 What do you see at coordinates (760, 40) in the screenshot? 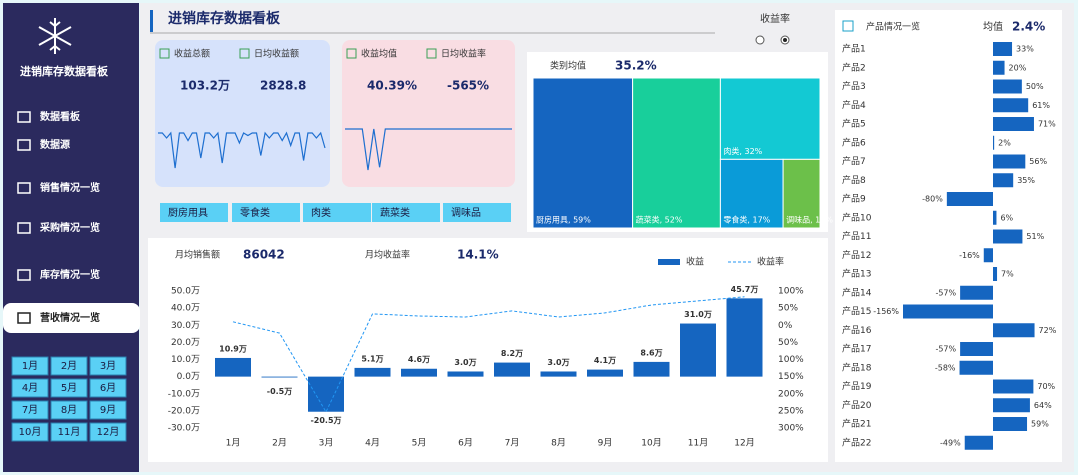
I see `radio` at bounding box center [760, 40].